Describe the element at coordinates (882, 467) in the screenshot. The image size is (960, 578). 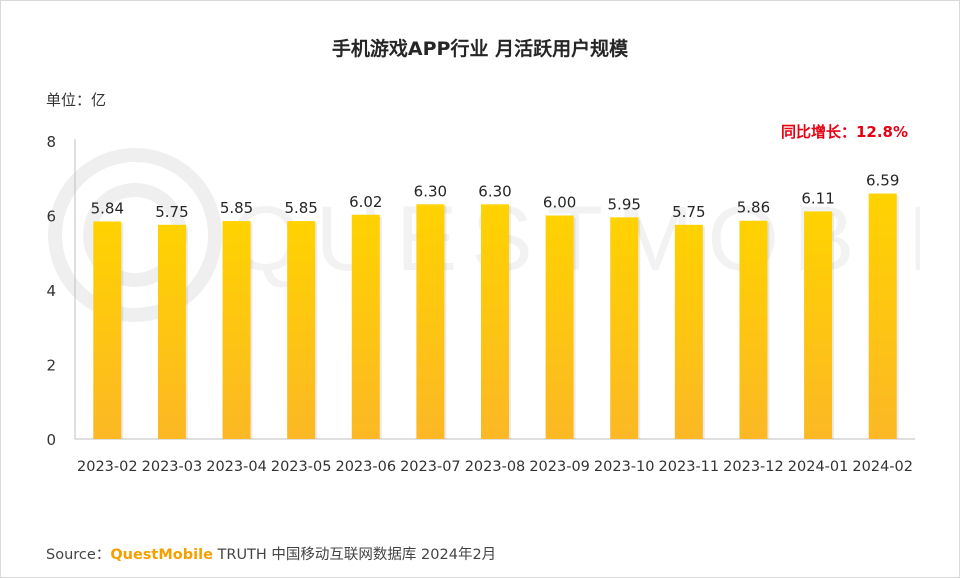
I see `x-tick-label: 2024-02` at that location.